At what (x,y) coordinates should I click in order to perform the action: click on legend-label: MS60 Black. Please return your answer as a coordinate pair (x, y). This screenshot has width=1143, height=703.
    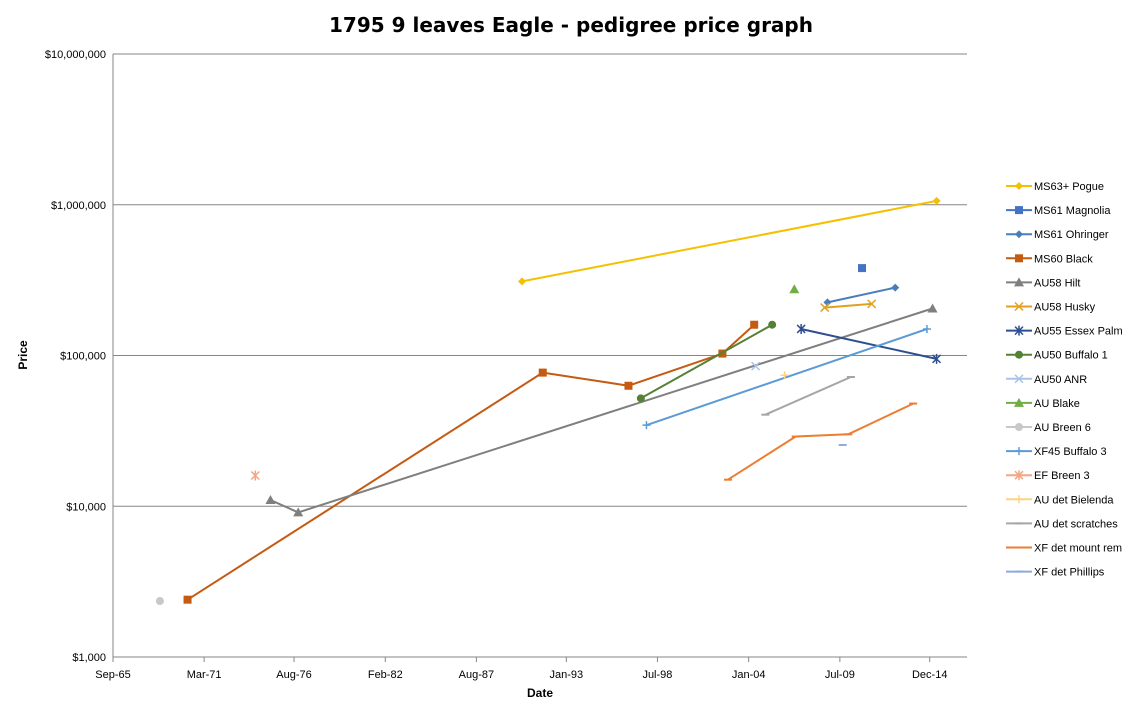
    Looking at the image, I should click on (1063, 259).